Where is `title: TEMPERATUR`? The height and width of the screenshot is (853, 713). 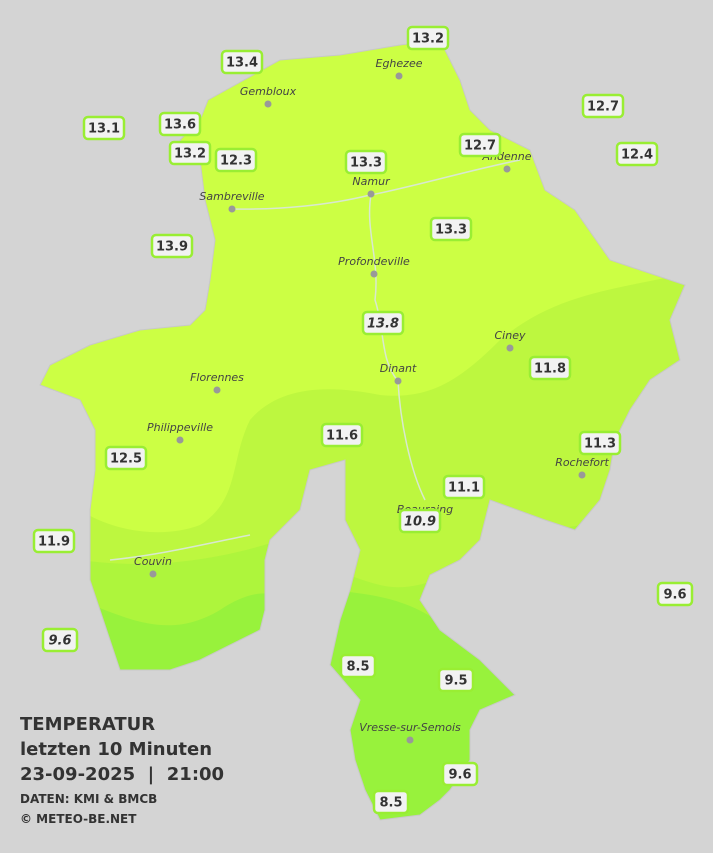
title: TEMPERATUR is located at coordinates (87, 724).